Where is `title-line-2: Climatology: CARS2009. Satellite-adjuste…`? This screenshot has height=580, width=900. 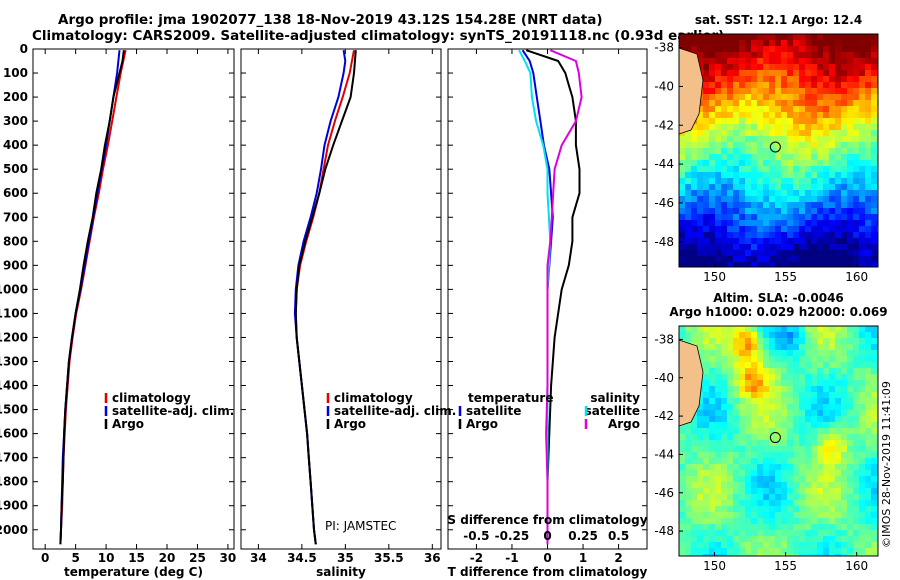 title-line-2: Climatology: CARS2009. Satellite-adjuste… is located at coordinates (378, 36).